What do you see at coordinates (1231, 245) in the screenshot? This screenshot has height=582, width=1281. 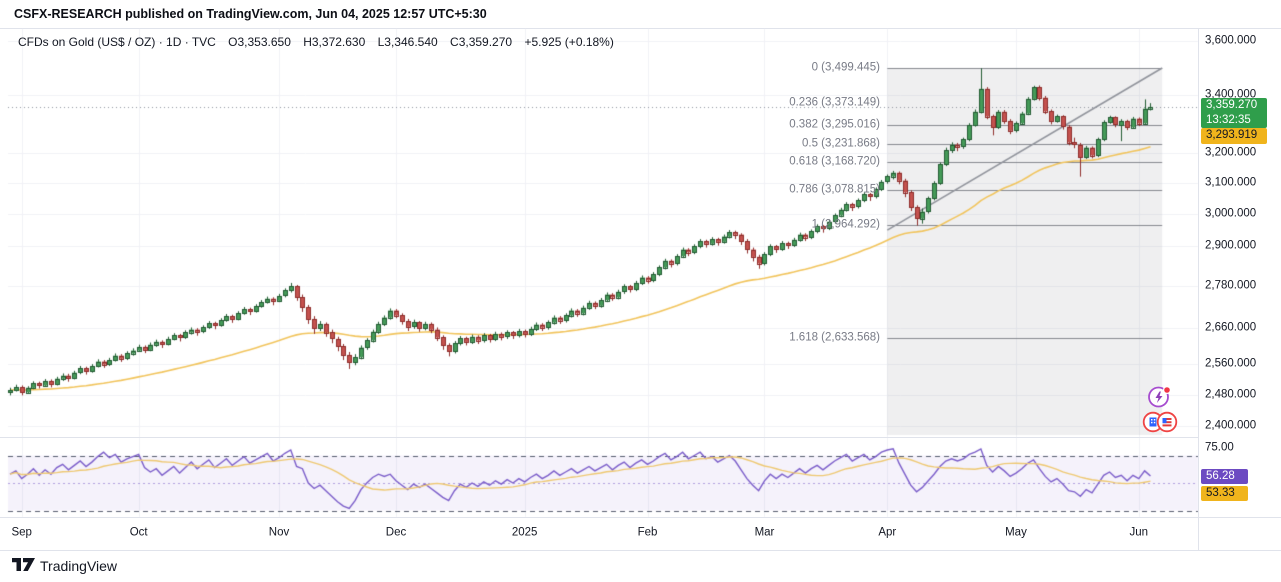 I see `price-axis-label: 2,900.000` at bounding box center [1231, 245].